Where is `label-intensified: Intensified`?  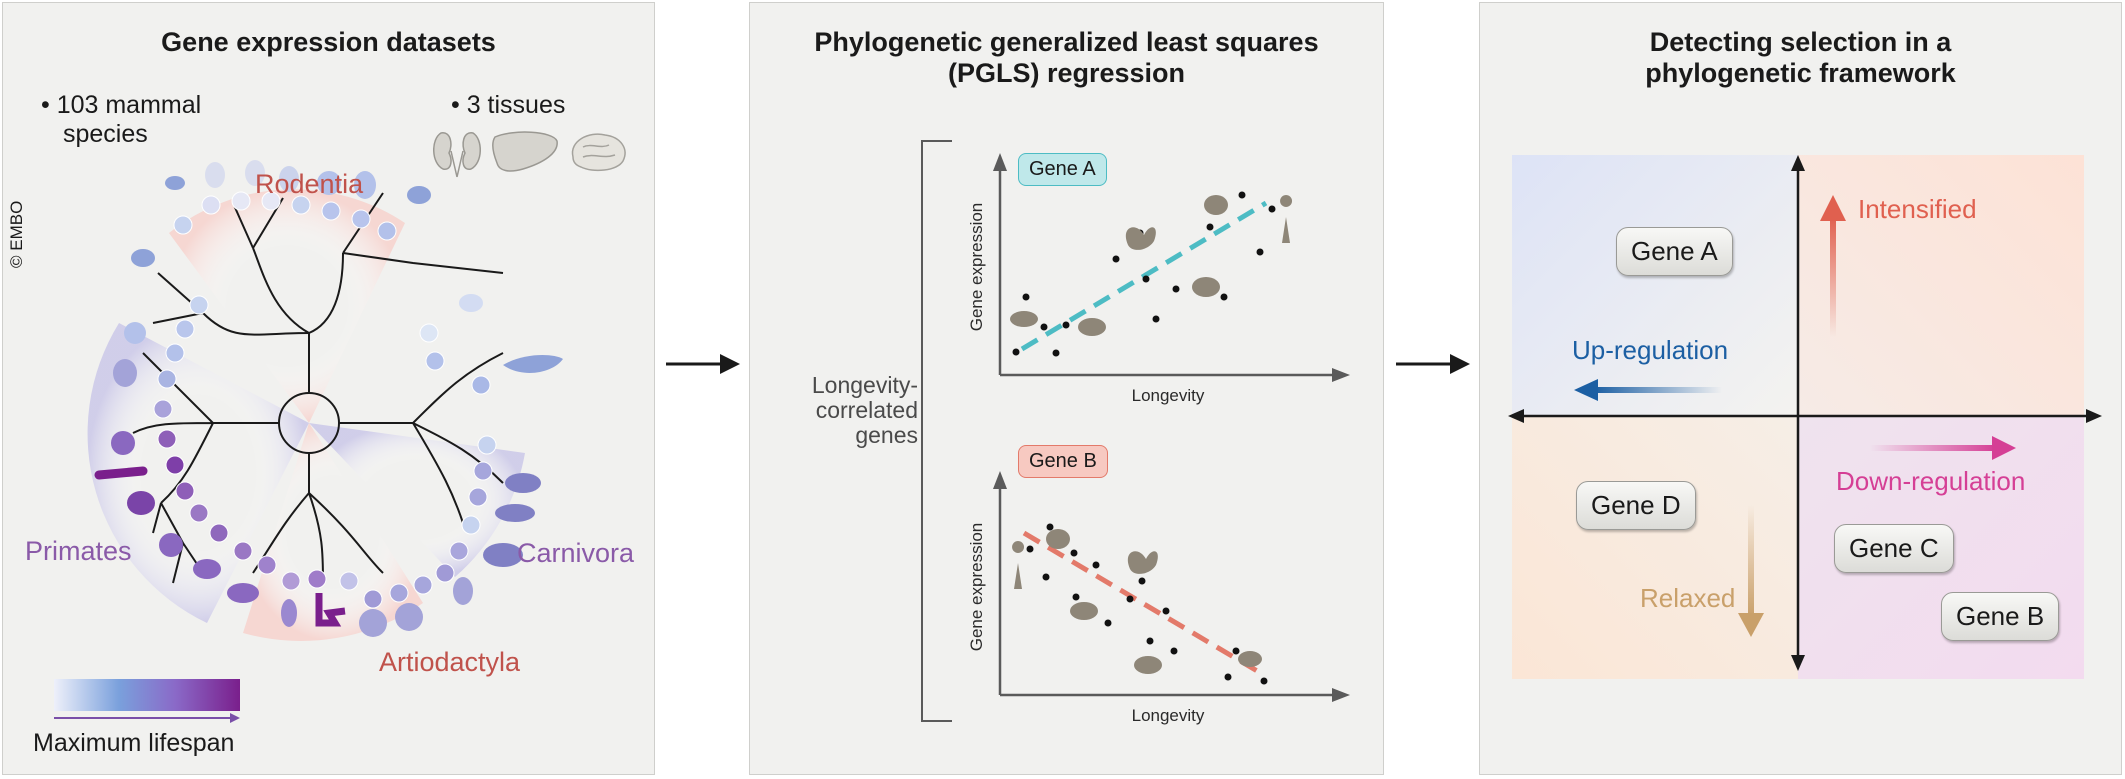 label-intensified: Intensified is located at coordinates (1917, 209).